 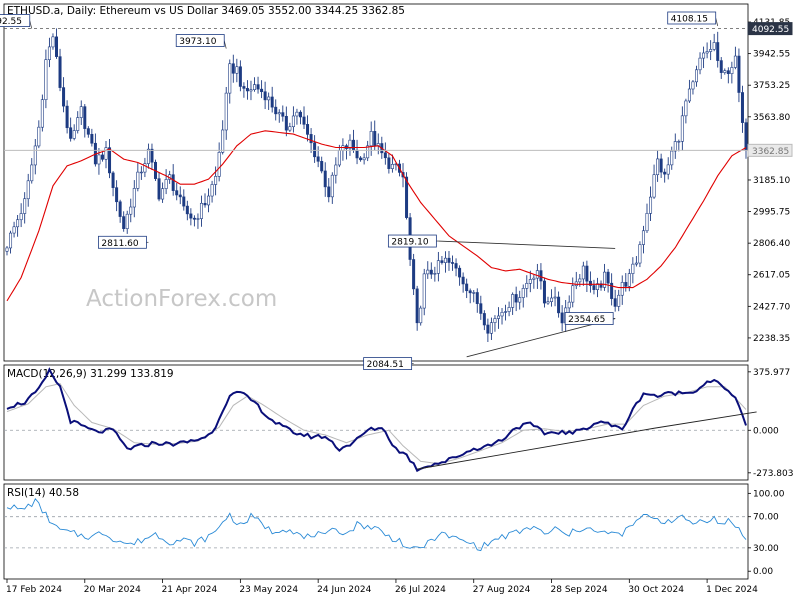 What do you see at coordinates (376, 524) in the screenshot?
I see `rsi-line` at bounding box center [376, 524].